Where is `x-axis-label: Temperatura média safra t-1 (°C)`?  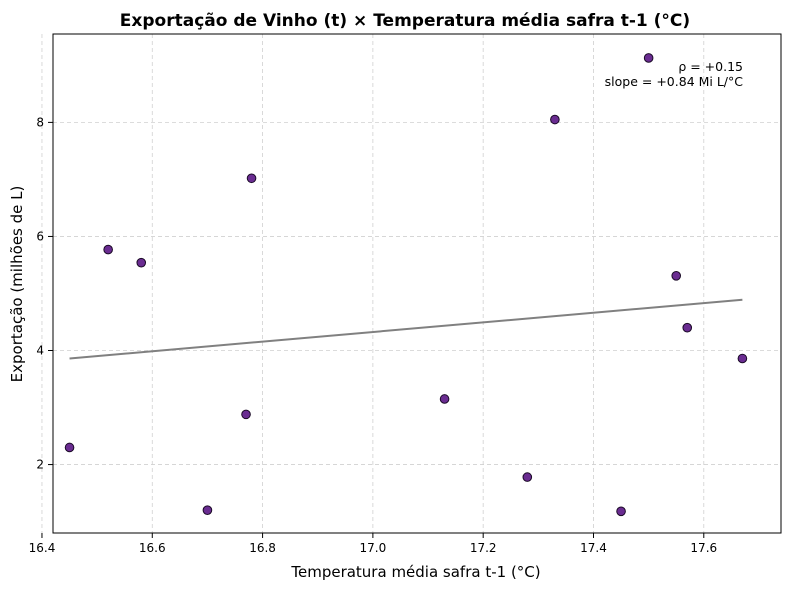 x-axis-label: Temperatura média safra t-1 (°C) is located at coordinates (415, 572).